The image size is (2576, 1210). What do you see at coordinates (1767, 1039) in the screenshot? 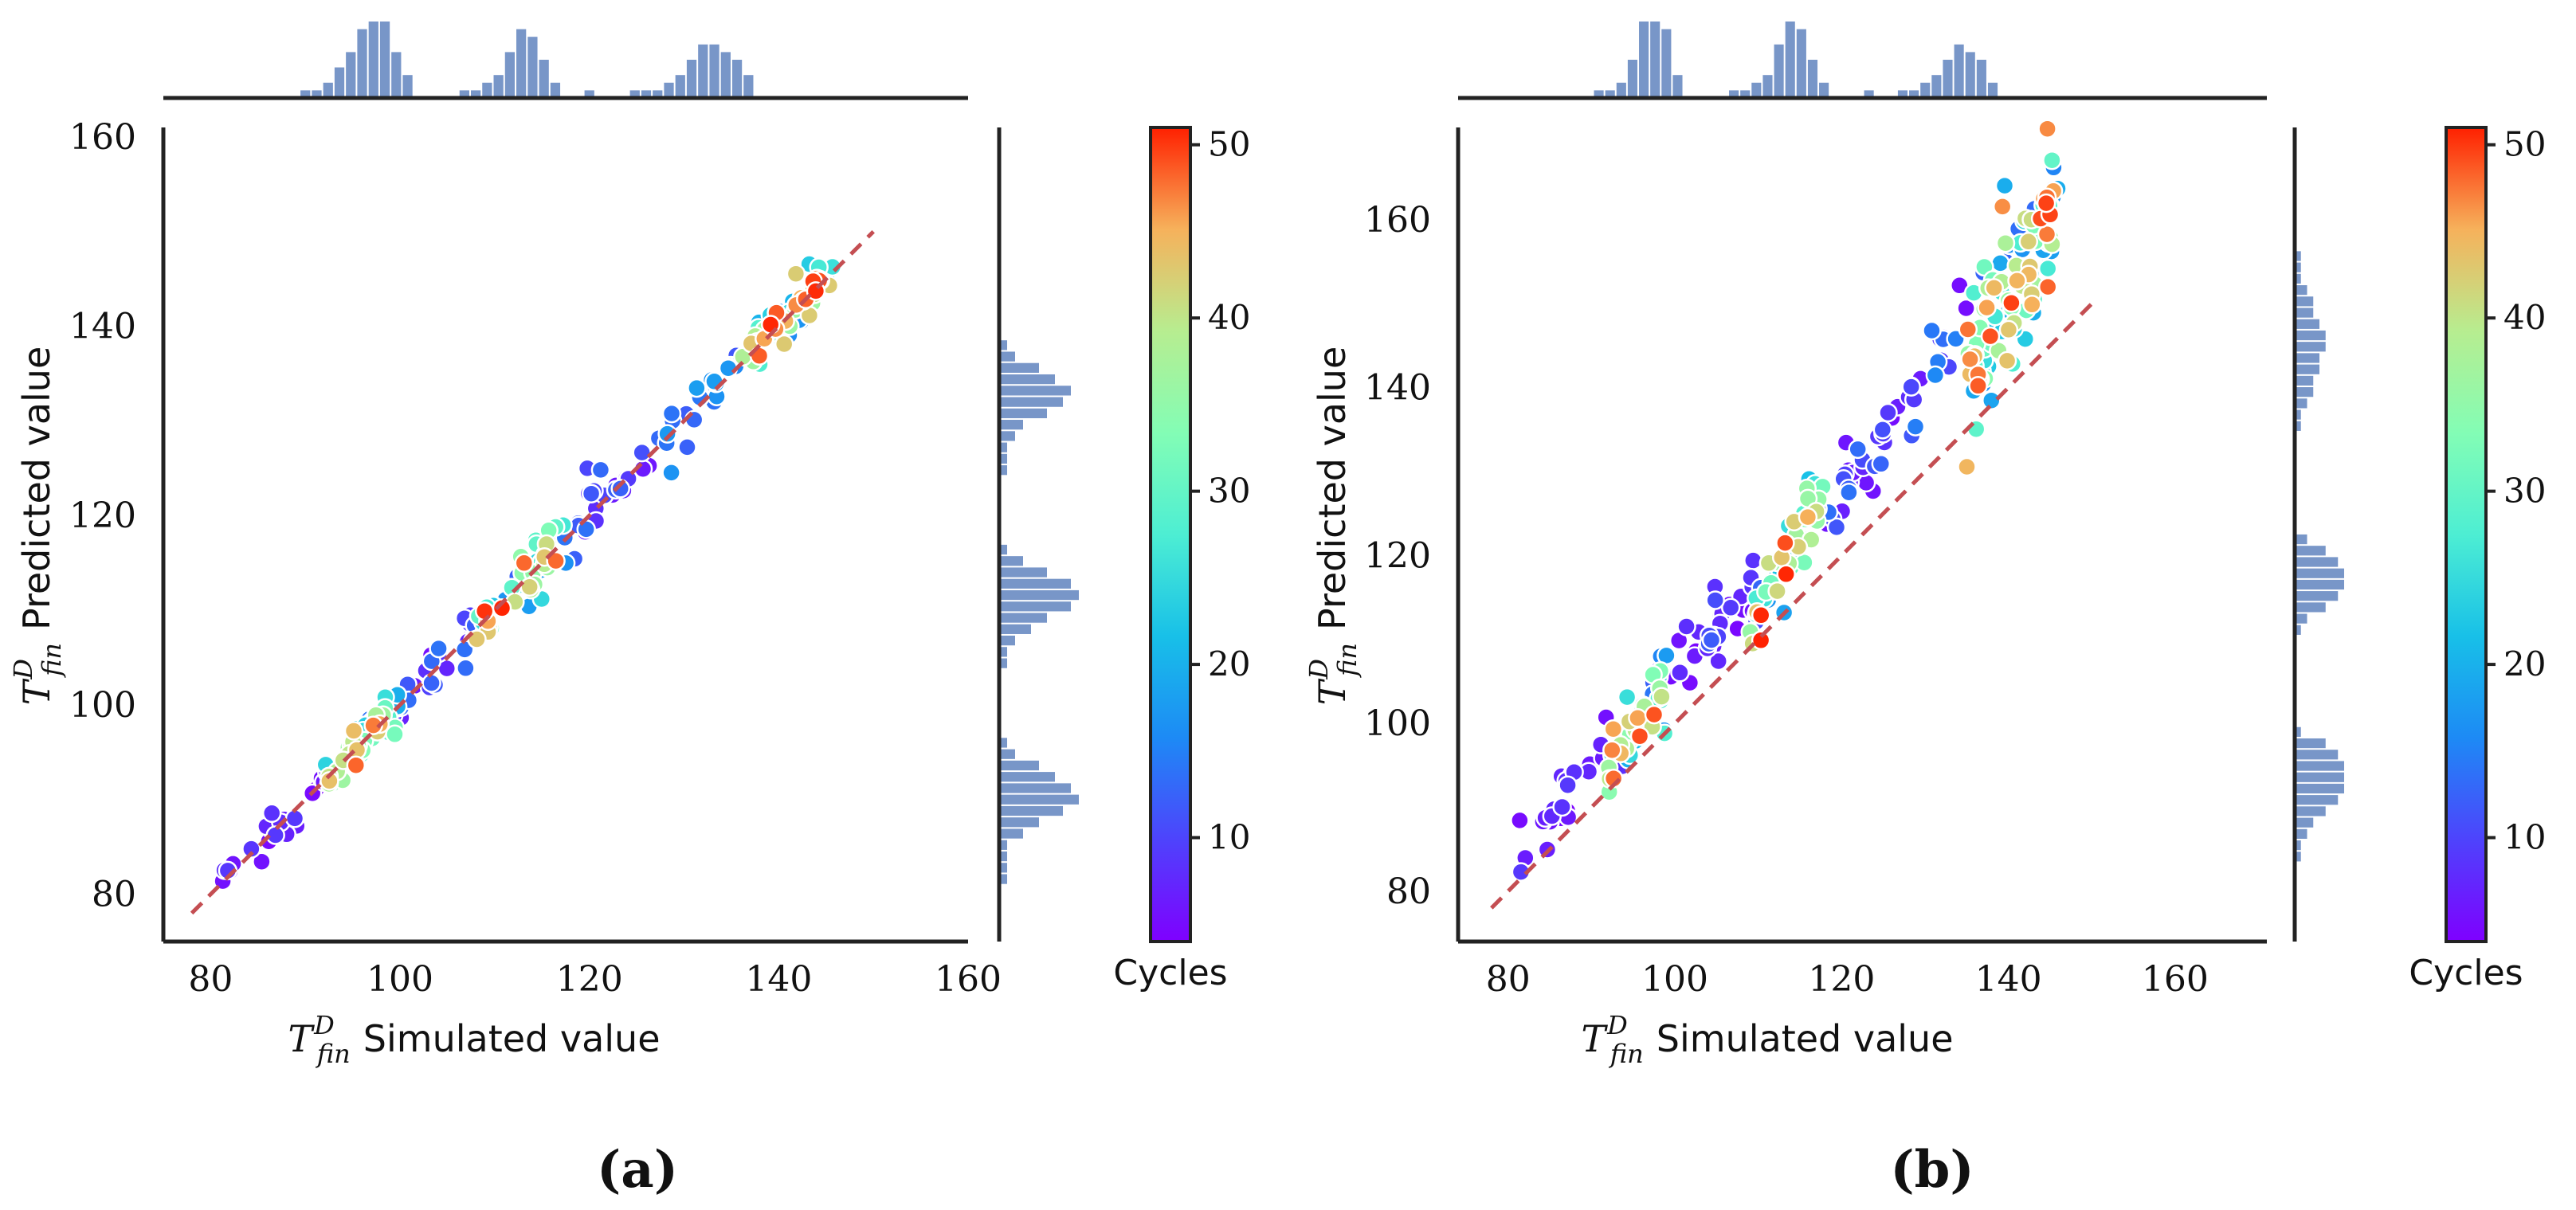
I see `x-axis-label-b: TD fin Simulated value` at bounding box center [1767, 1039].